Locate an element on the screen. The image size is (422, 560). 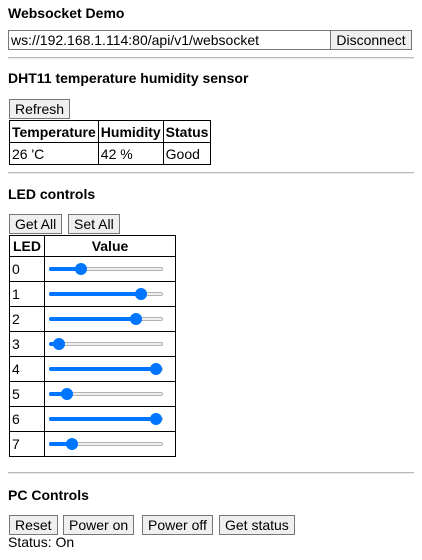
humidity-header: Humidity is located at coordinates (130, 131).